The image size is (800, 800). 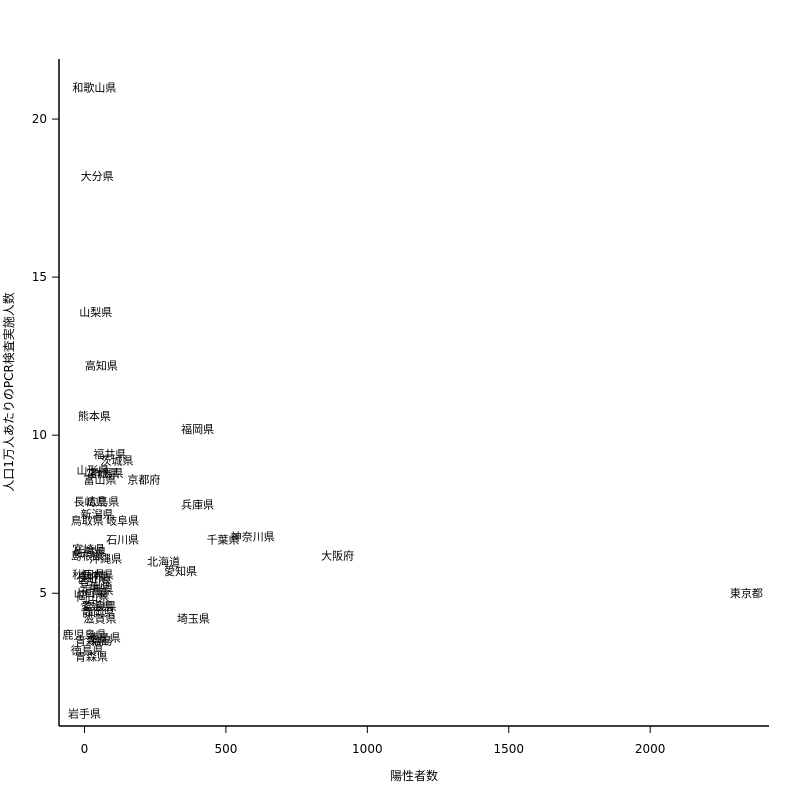 What do you see at coordinates (163, 562) in the screenshot?
I see `data-point-label: 北海道` at bounding box center [163, 562].